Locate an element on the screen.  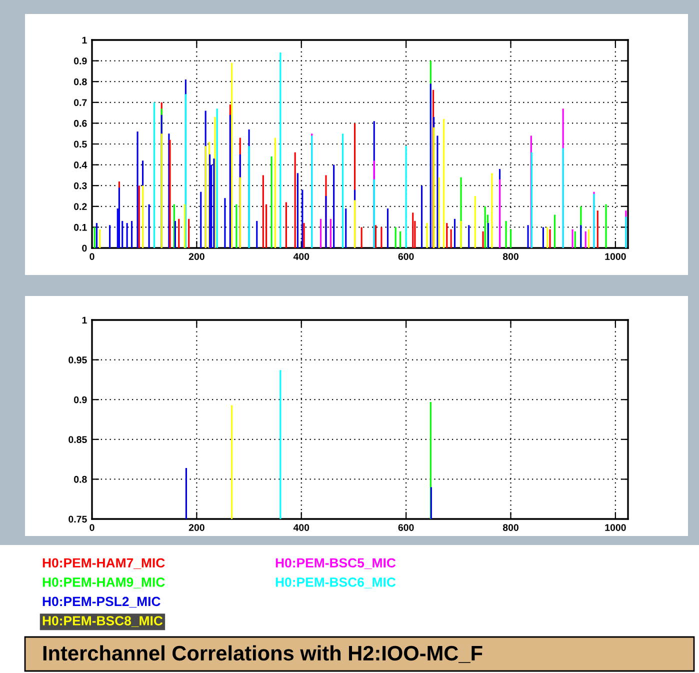
text: H0:PEM-HAM9_MIC is located at coordinates (103, 583).